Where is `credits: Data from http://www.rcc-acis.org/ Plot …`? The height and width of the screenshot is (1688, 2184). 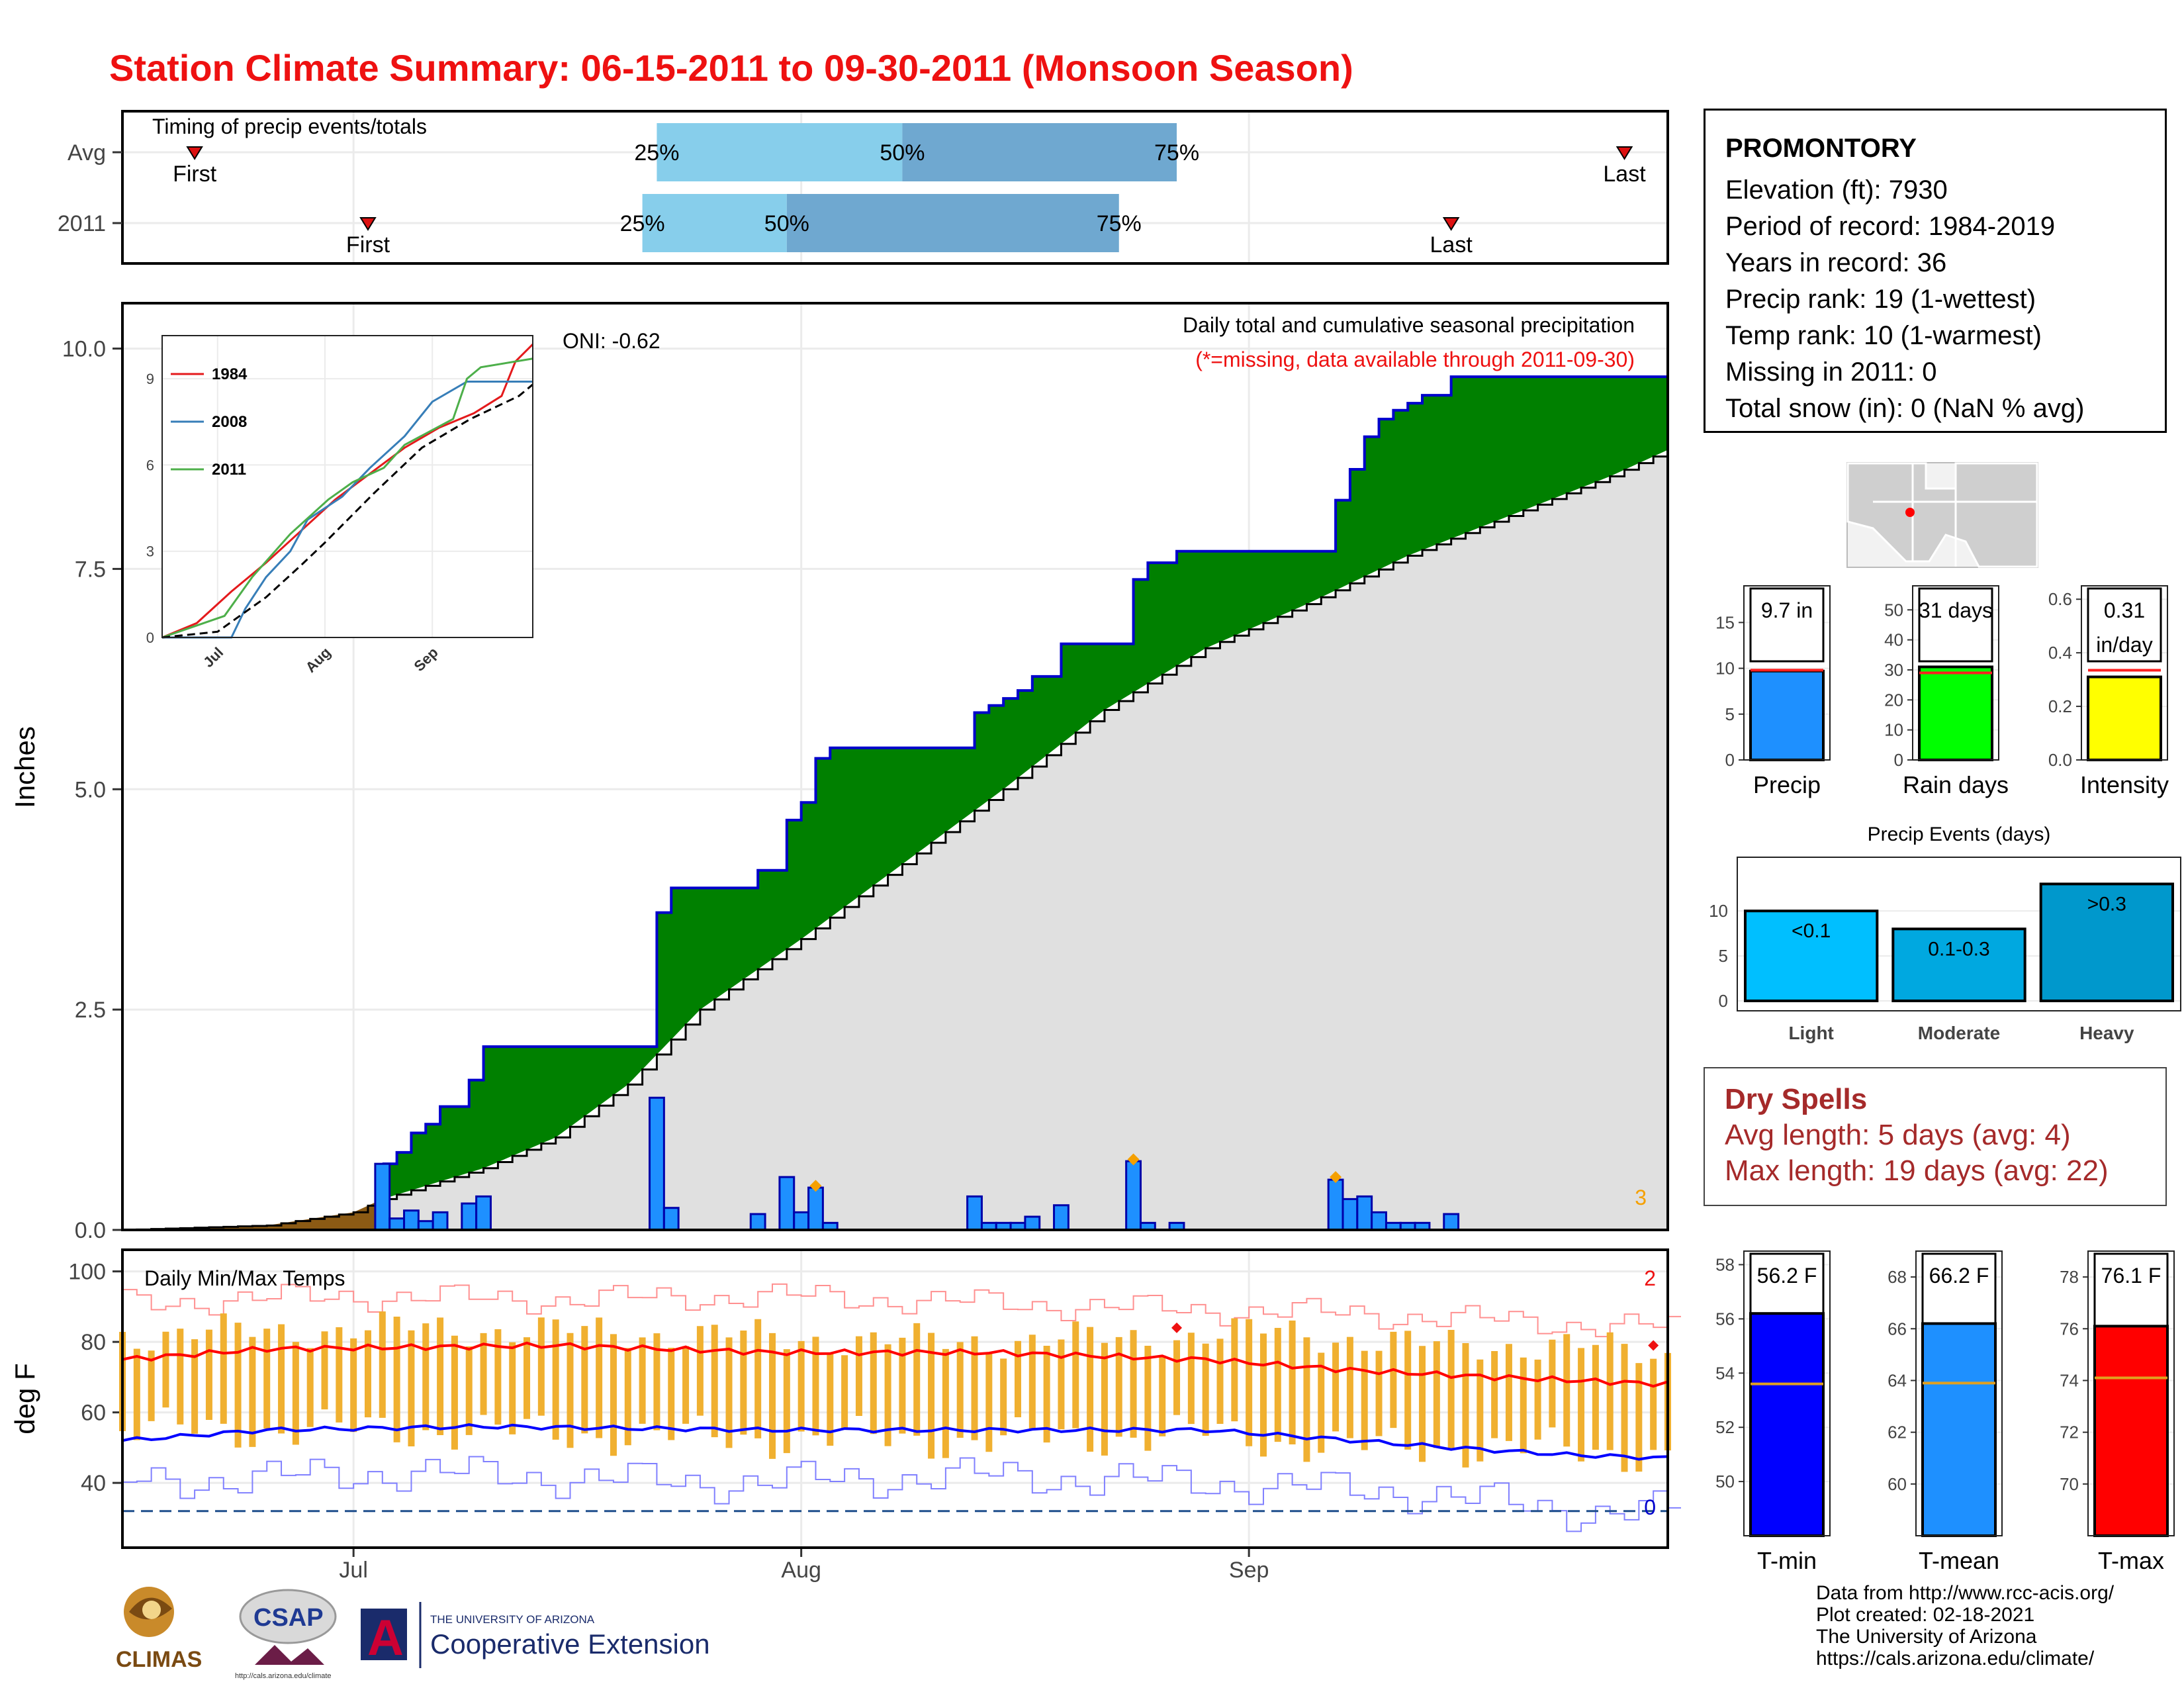 credits: Data from http://www.rcc-acis.org/ Plot … is located at coordinates (1965, 1625).